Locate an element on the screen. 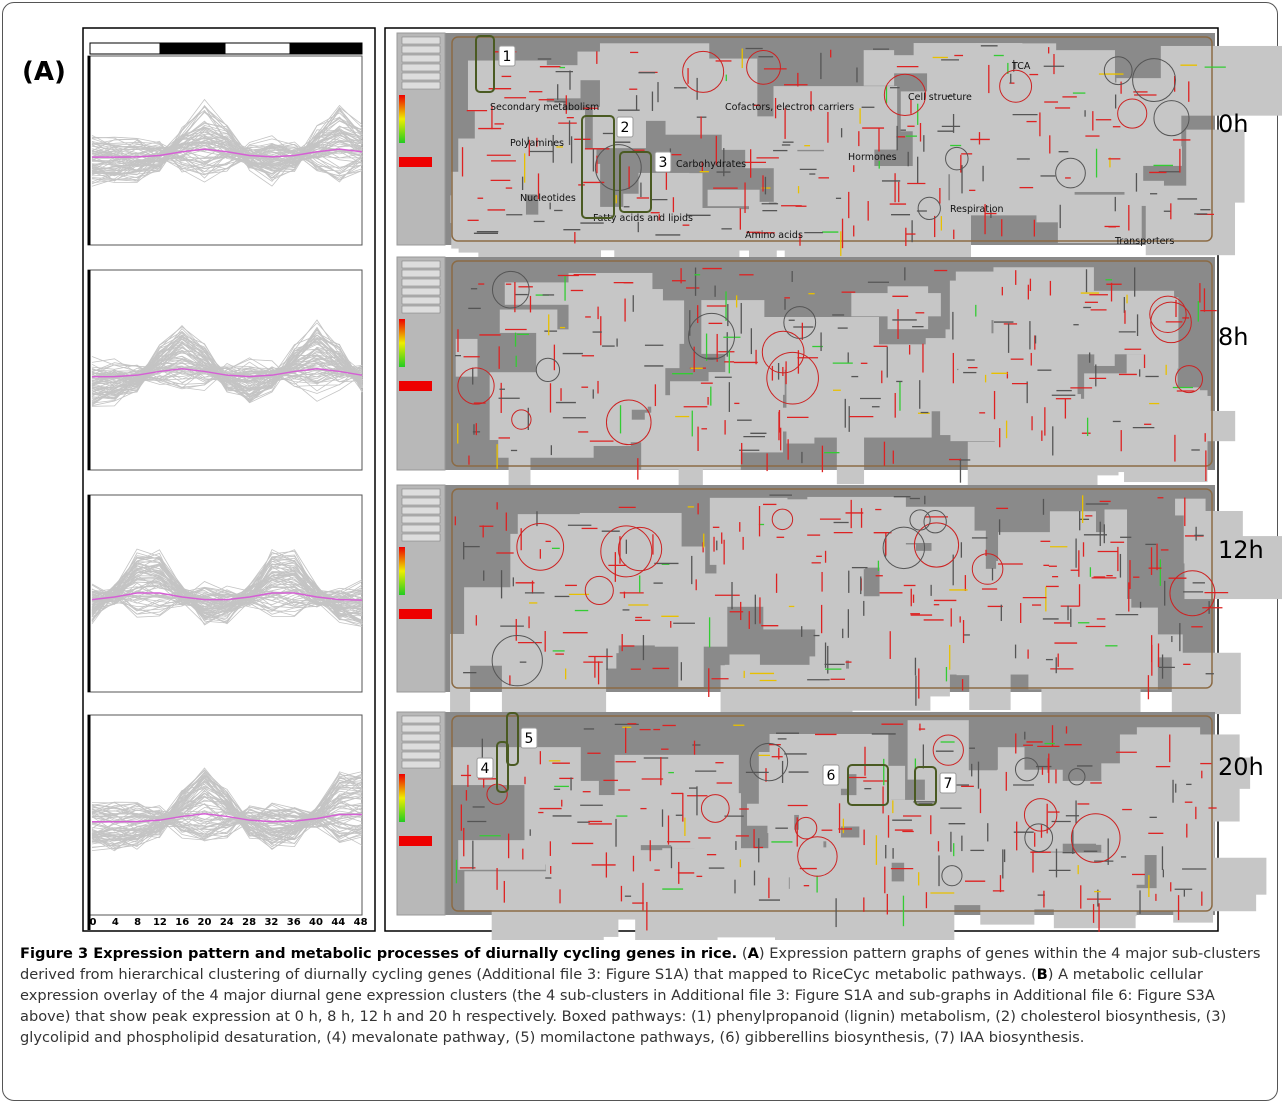  region-label: Transporters is located at coordinates (1144, 241).